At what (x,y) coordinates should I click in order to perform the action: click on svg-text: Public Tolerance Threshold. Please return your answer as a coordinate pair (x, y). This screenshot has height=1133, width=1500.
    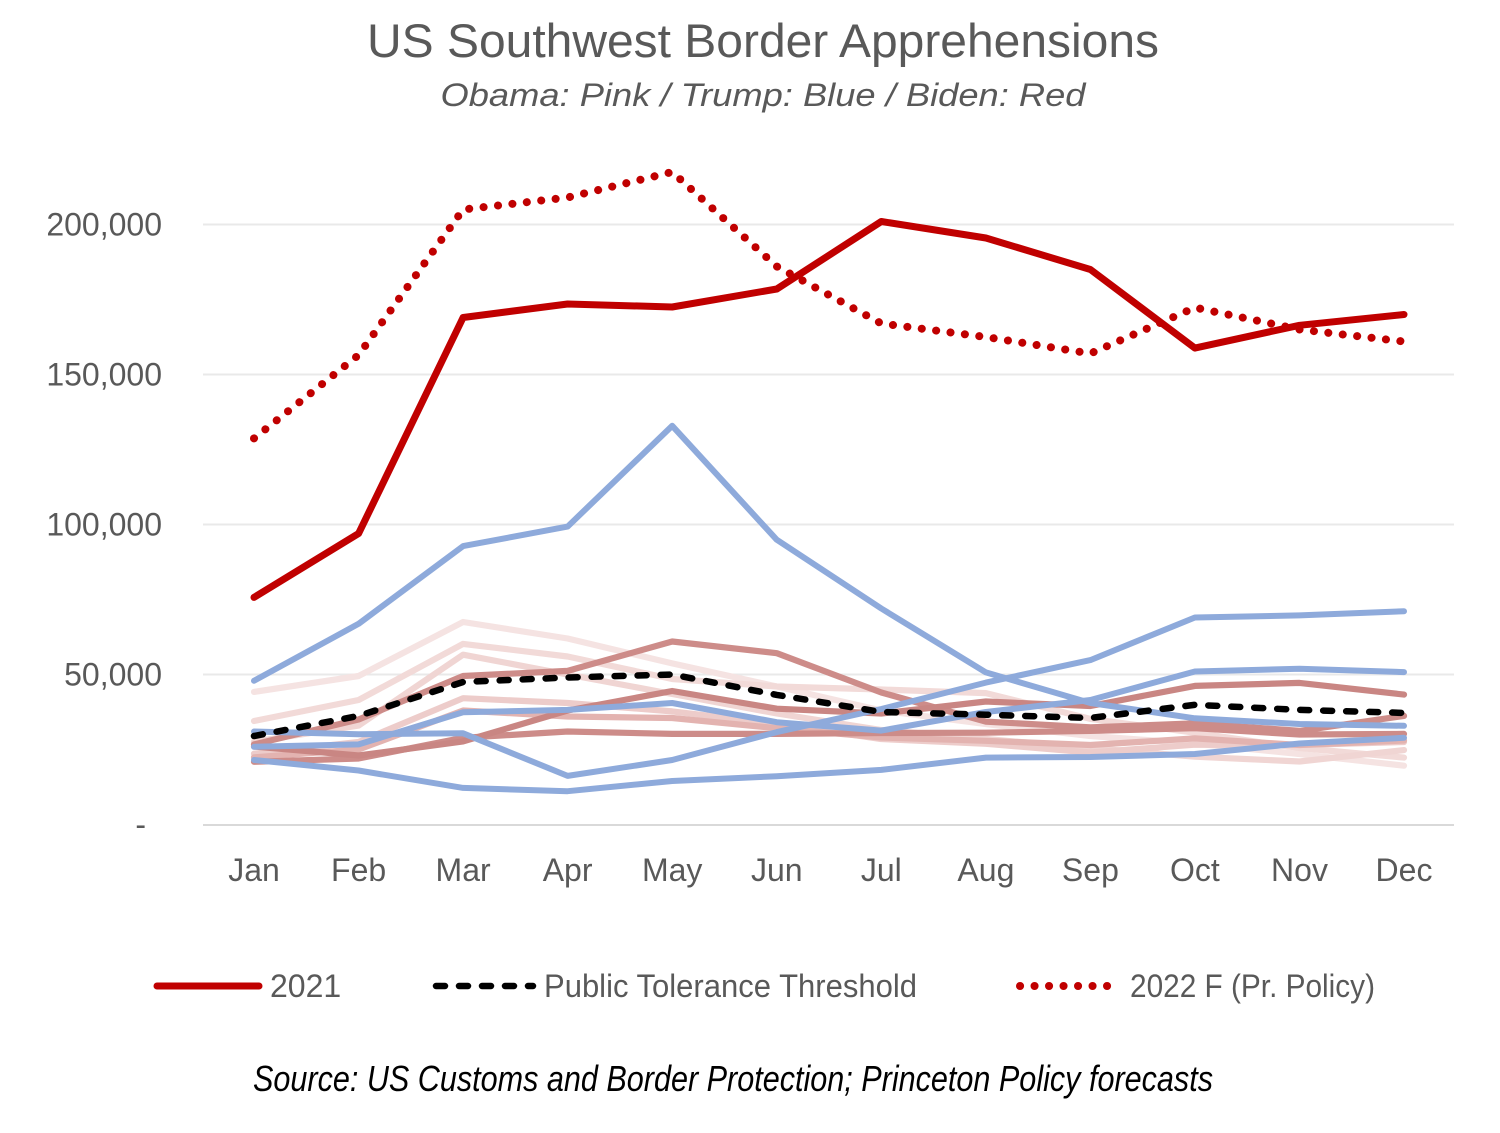
    Looking at the image, I should click on (730, 986).